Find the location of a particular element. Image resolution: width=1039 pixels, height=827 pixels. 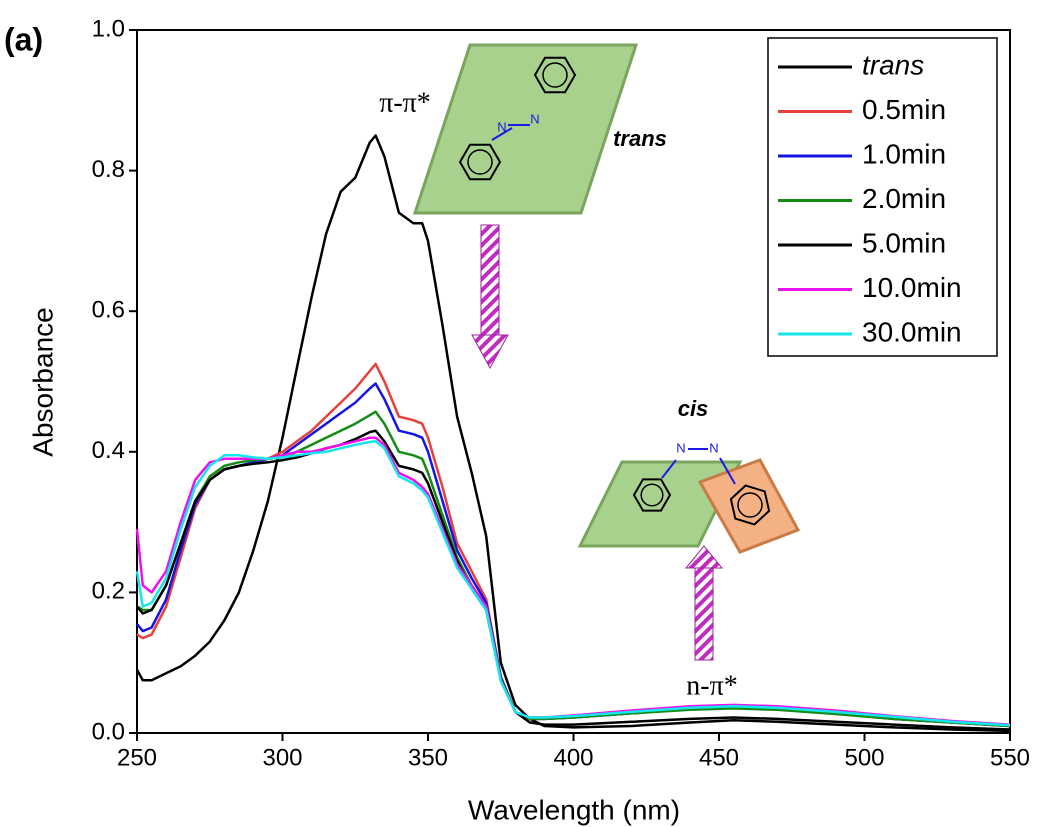

legend-label: 5.0min is located at coordinates (904, 242).